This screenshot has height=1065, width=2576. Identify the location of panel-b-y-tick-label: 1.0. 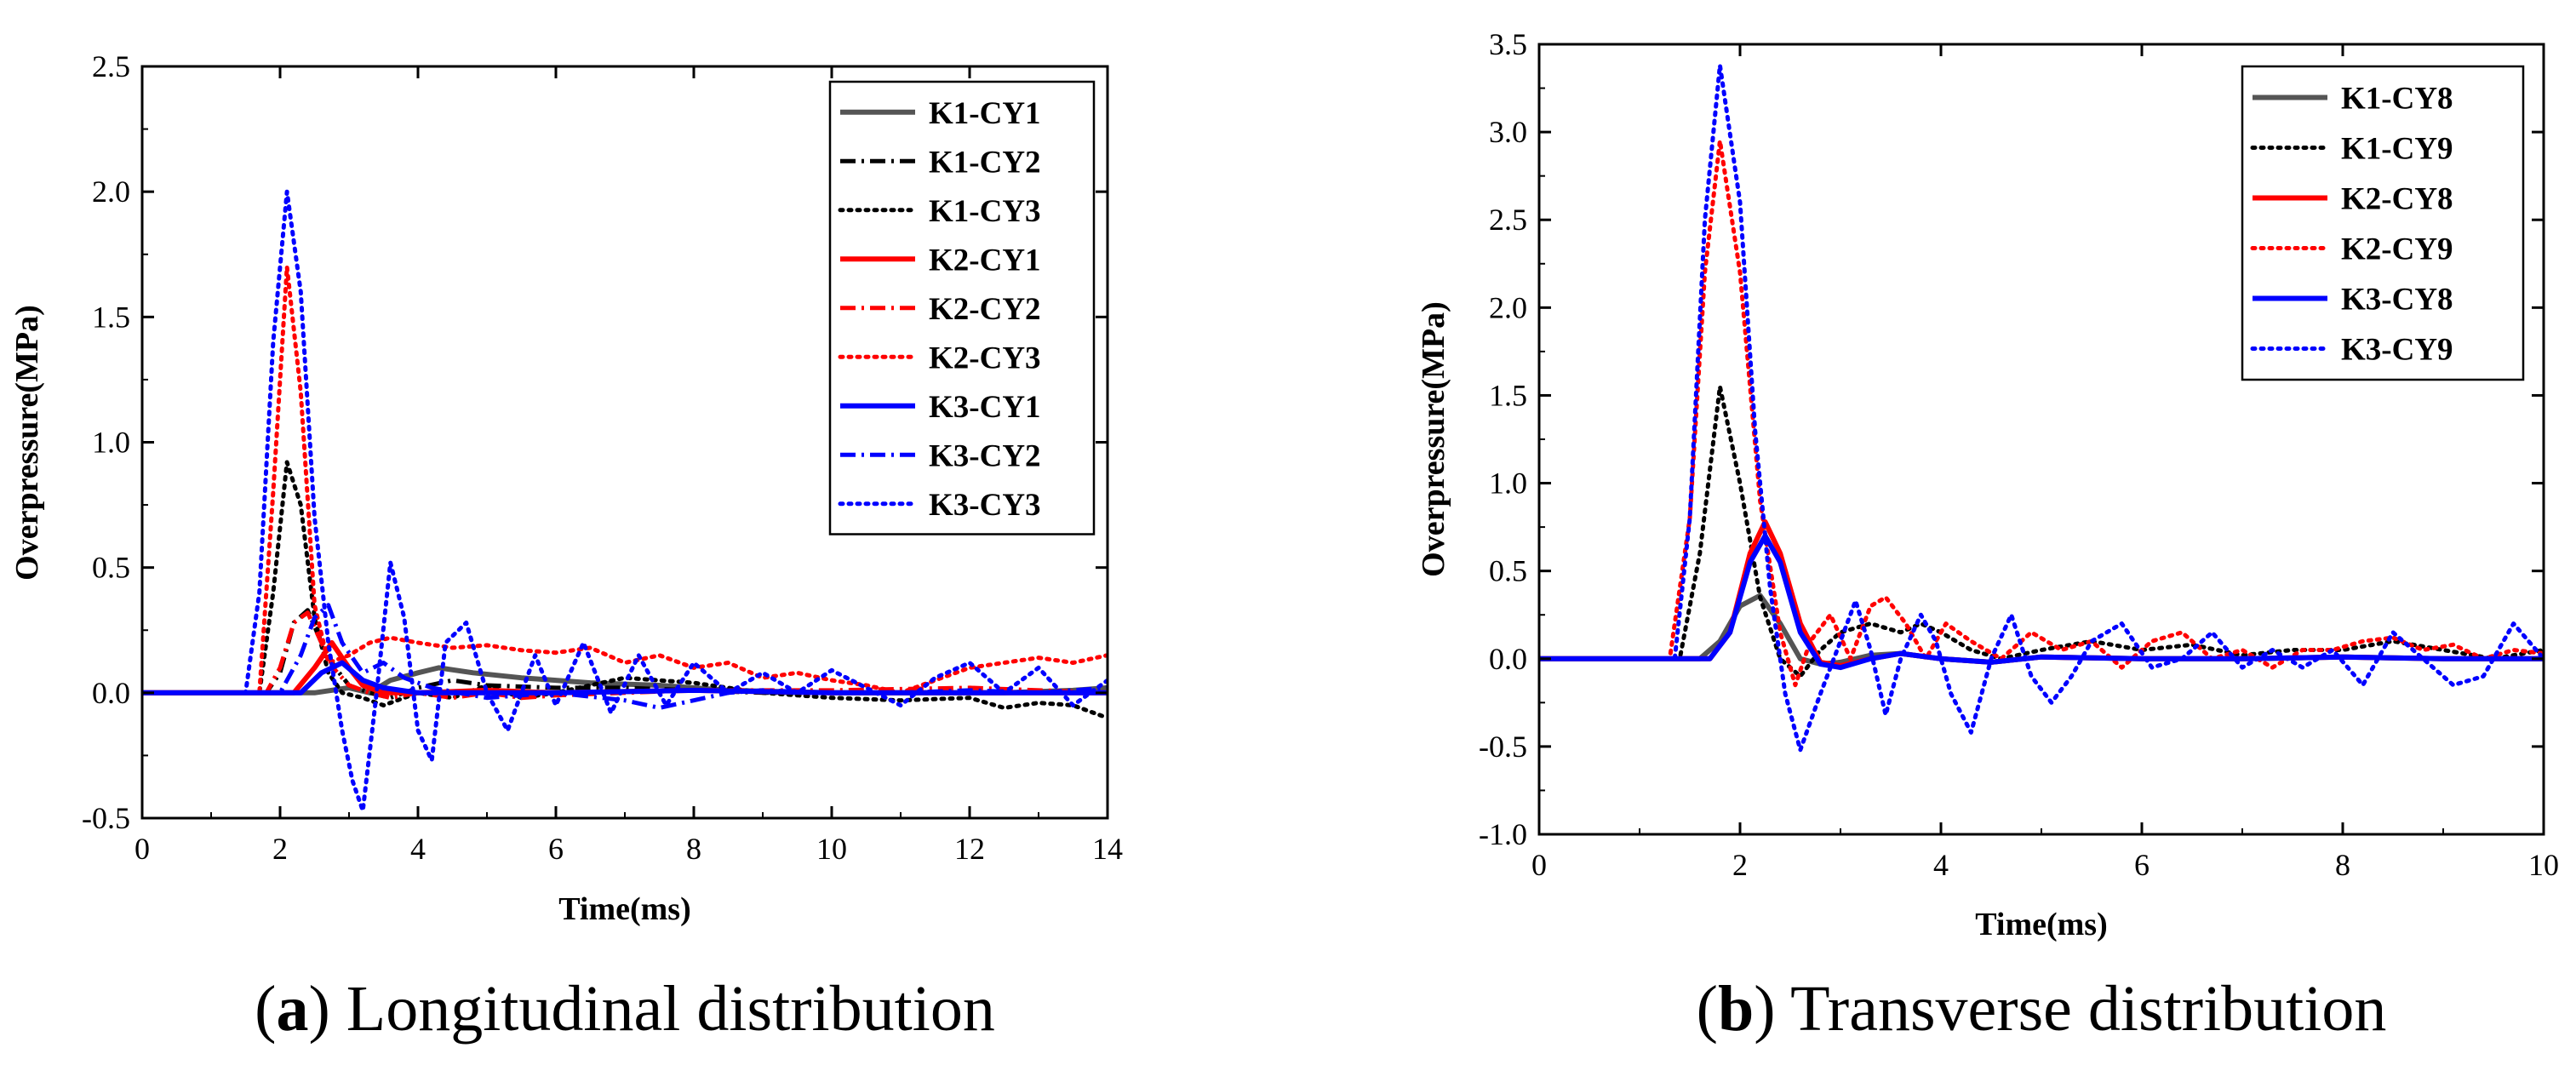
(1508, 484).